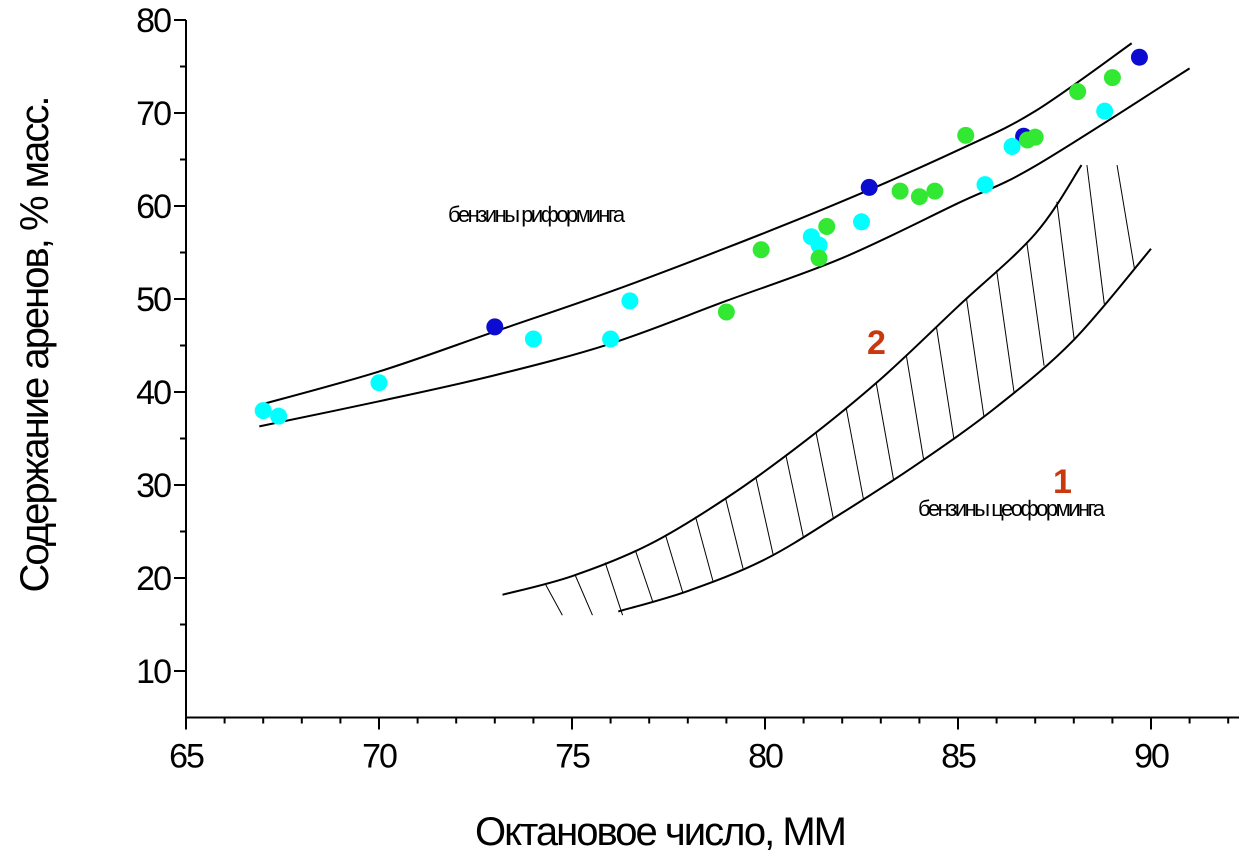 This screenshot has height=862, width=1239. I want to click on y-tick-label: 60, so click(153, 207).